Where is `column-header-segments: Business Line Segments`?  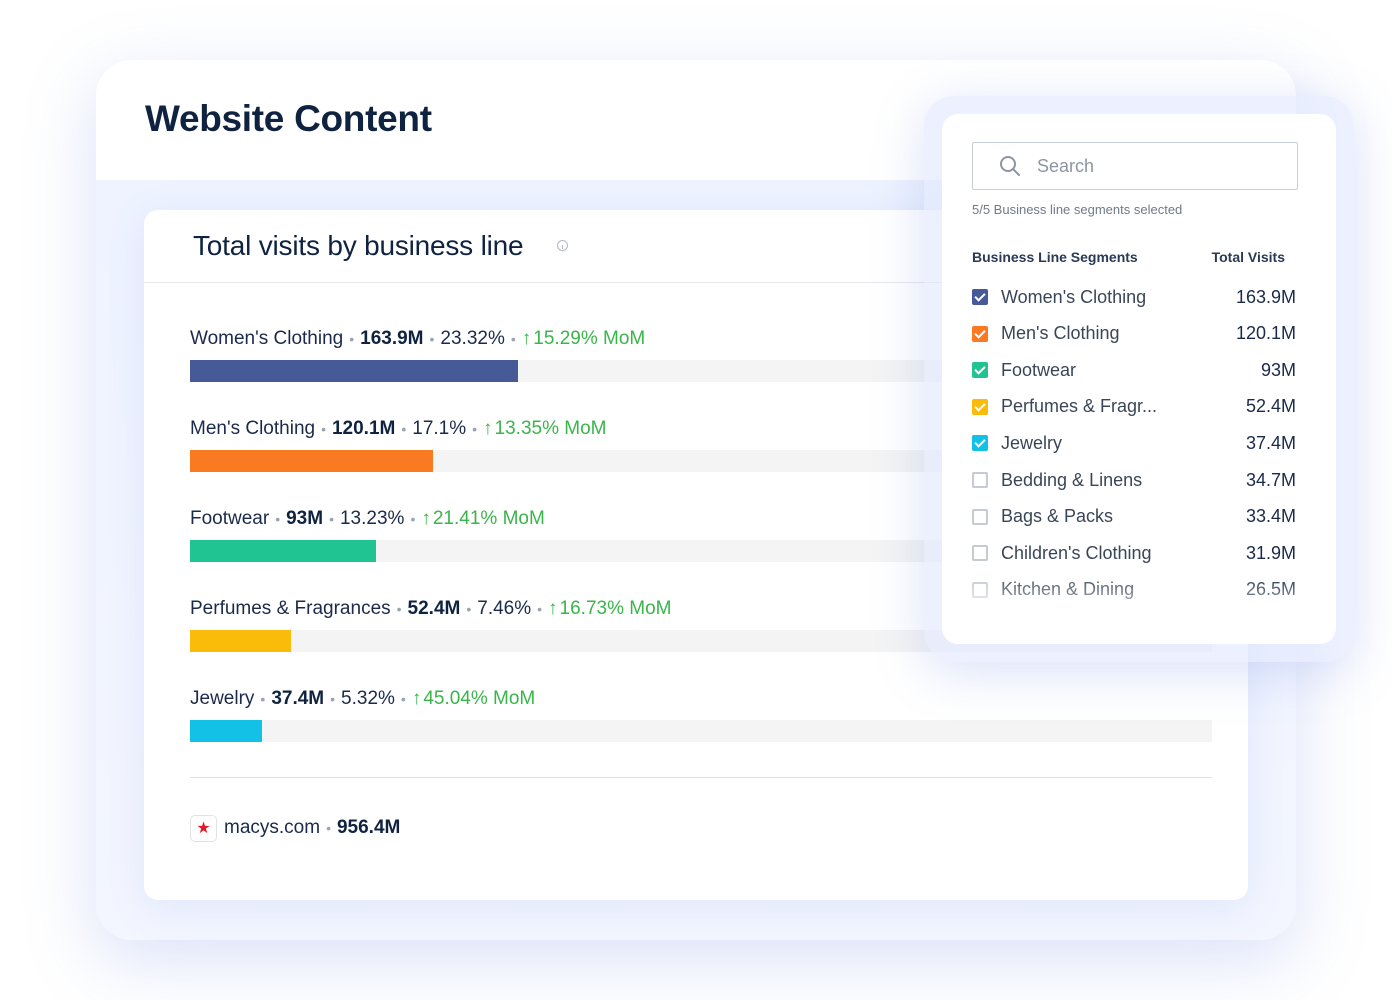
column-header-segments: Business Line Segments is located at coordinates (1055, 257).